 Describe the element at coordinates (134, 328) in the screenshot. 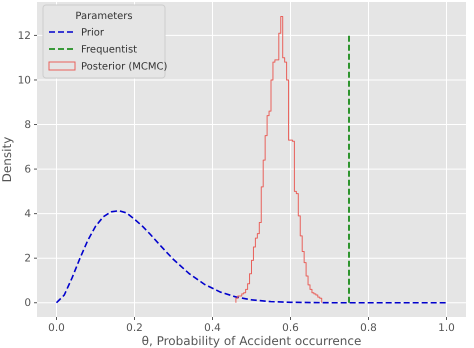

I see `x-tick-label: 0.2` at that location.